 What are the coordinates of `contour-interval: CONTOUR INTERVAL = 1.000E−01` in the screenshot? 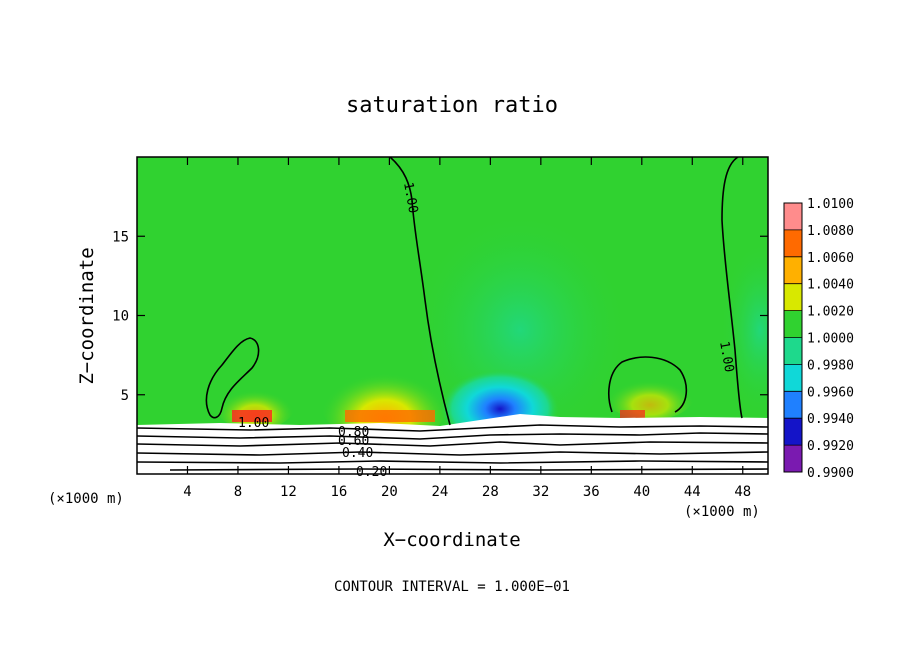 It's located at (452, 587).